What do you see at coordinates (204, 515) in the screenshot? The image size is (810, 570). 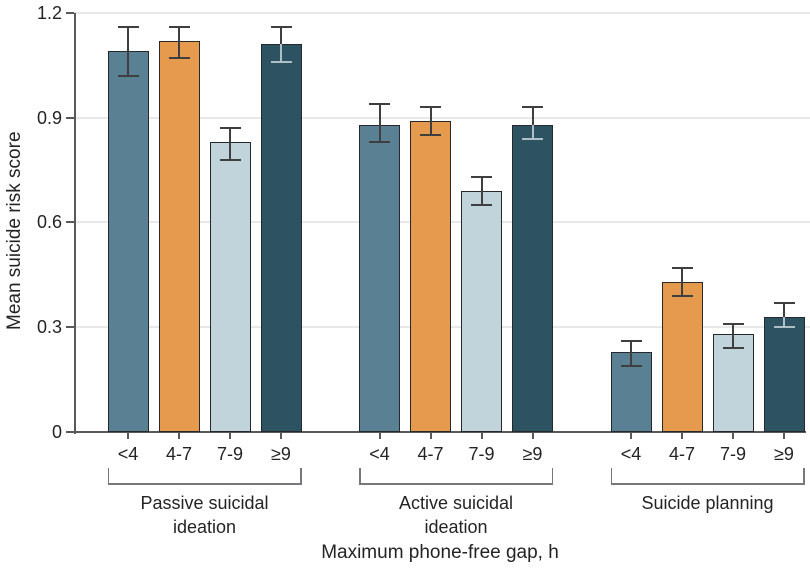 I see `group-label: Passive suicidal ideation` at bounding box center [204, 515].